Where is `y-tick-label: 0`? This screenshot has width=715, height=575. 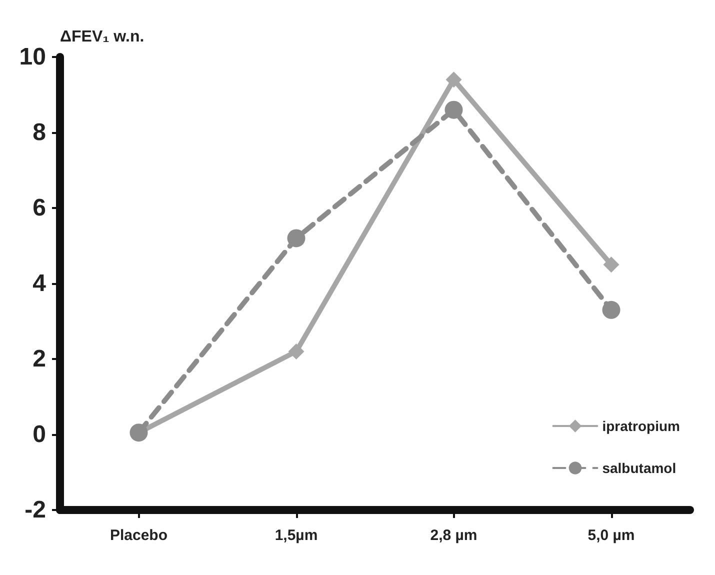
y-tick-label: 0 is located at coordinates (39, 434).